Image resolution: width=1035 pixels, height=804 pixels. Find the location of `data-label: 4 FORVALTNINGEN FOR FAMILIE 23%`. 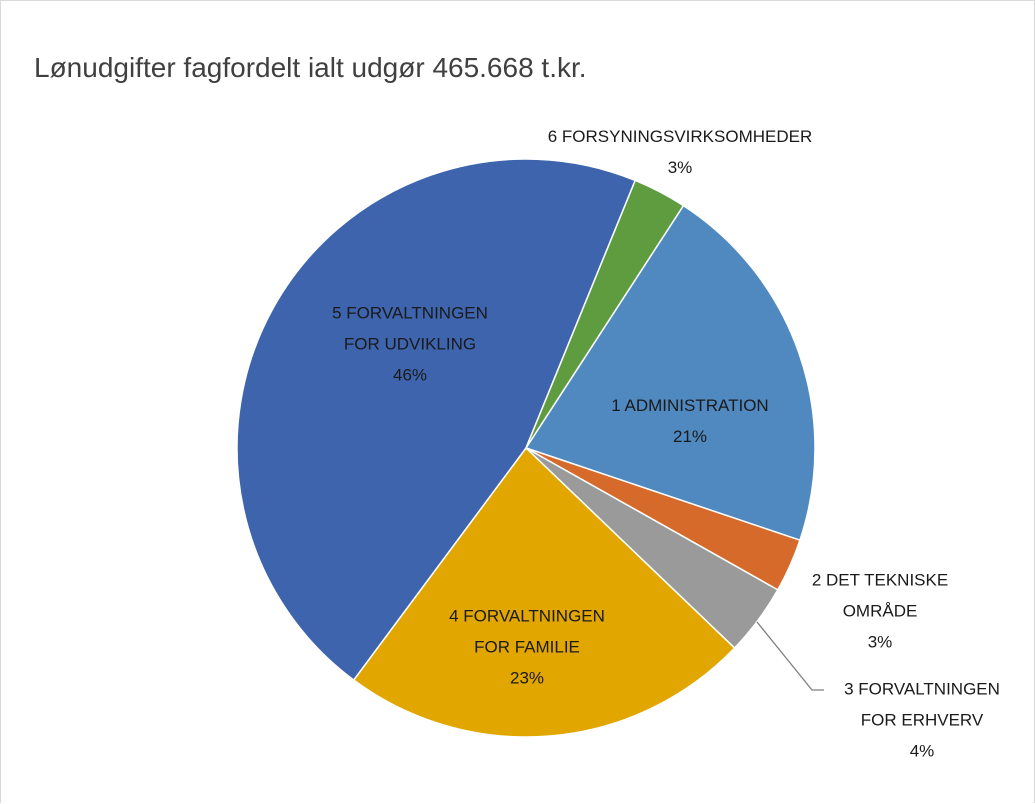

data-label: 4 FORVALTNINGEN FOR FAMILIE 23% is located at coordinates (527, 647).